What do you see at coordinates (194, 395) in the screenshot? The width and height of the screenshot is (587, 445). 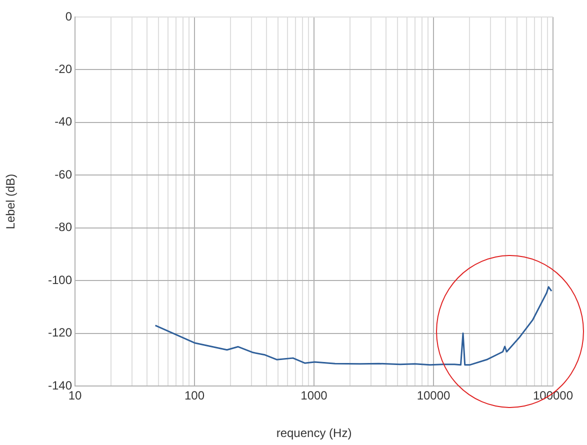 I see `x-tick-label: 100` at bounding box center [194, 395].